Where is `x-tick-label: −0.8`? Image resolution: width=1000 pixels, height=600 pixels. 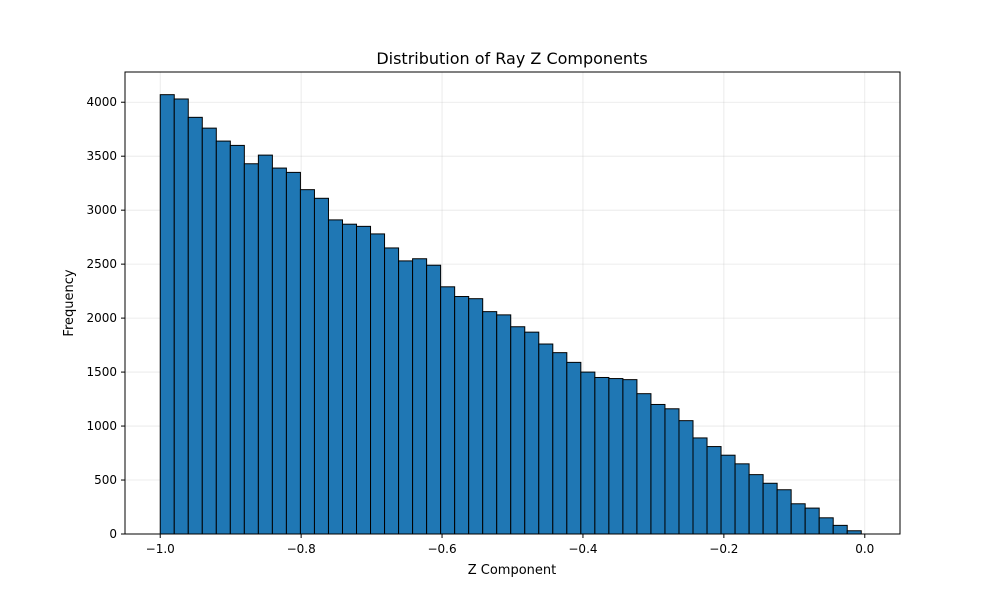
x-tick-label: −0.8 is located at coordinates (301, 549).